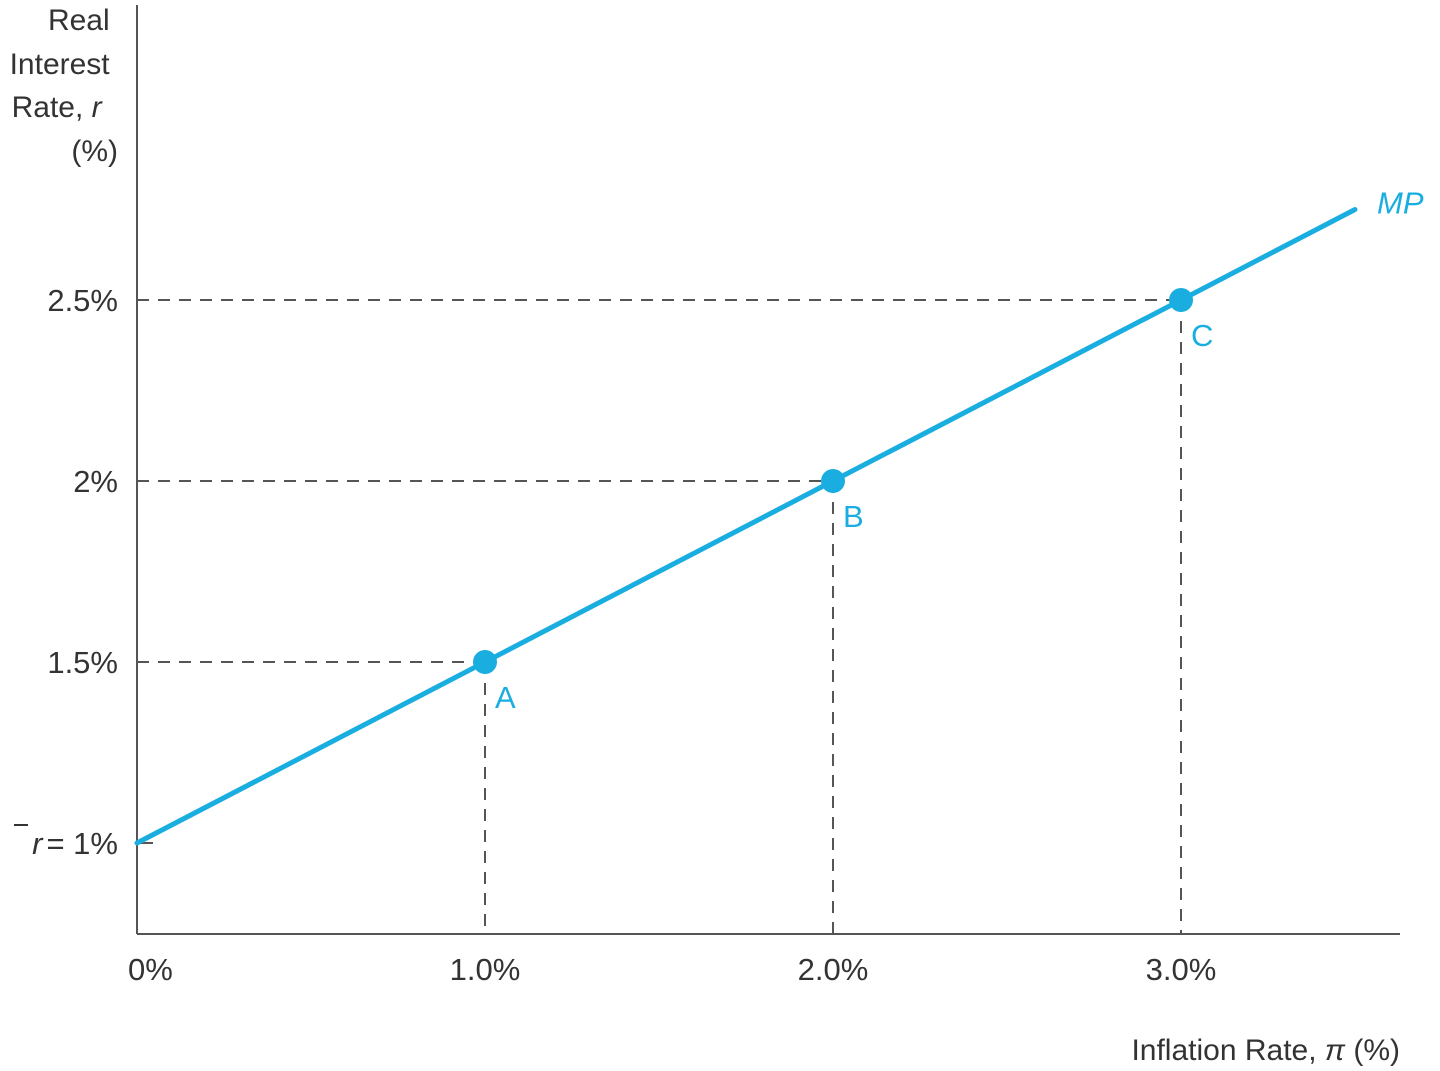  Describe the element at coordinates (853, 516) in the screenshot. I see `point-b-label: B` at that location.